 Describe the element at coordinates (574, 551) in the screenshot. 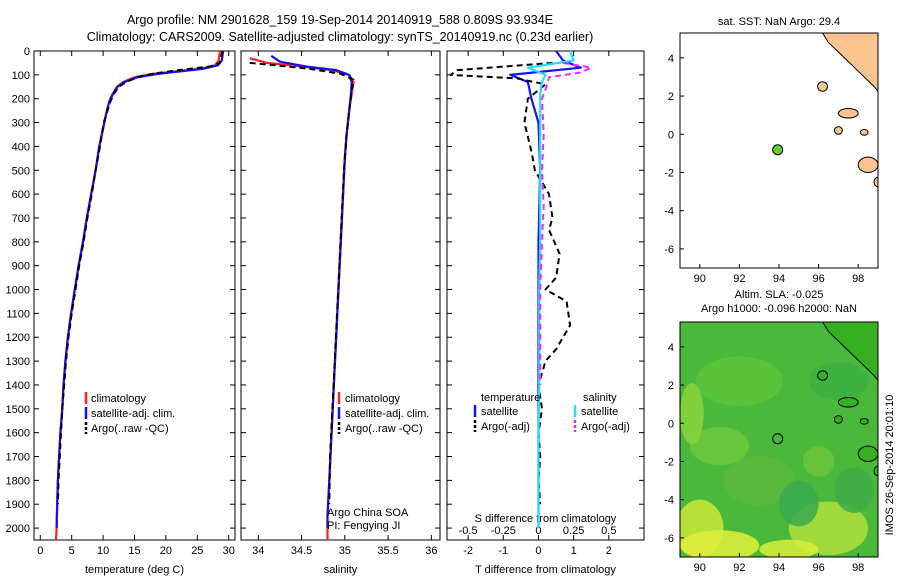

I see `x-tick-label: 1` at that location.